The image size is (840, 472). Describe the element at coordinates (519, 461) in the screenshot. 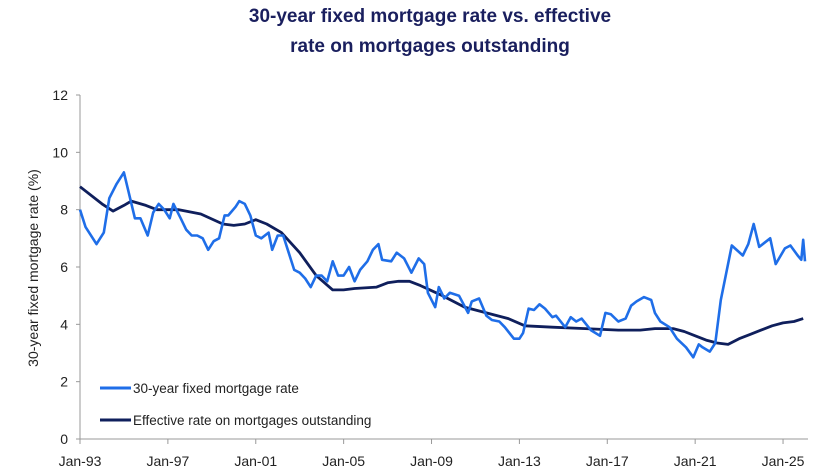

I see `x-tick-label: Jan-13` at that location.